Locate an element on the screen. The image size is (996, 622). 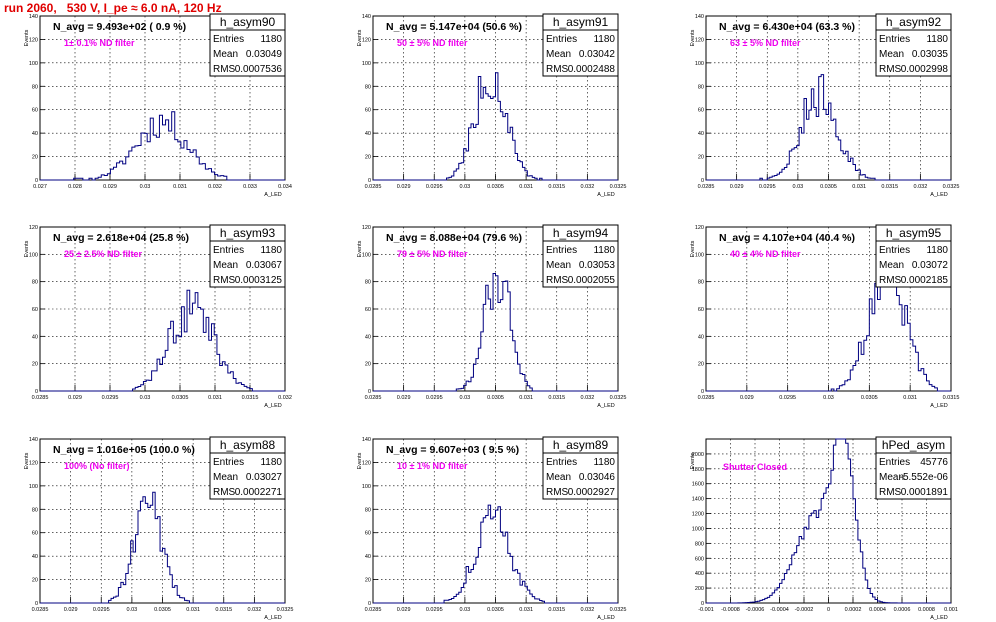
navg-label: N_avg = 8.088e+04 (79.6 %) is located at coordinates (454, 238).